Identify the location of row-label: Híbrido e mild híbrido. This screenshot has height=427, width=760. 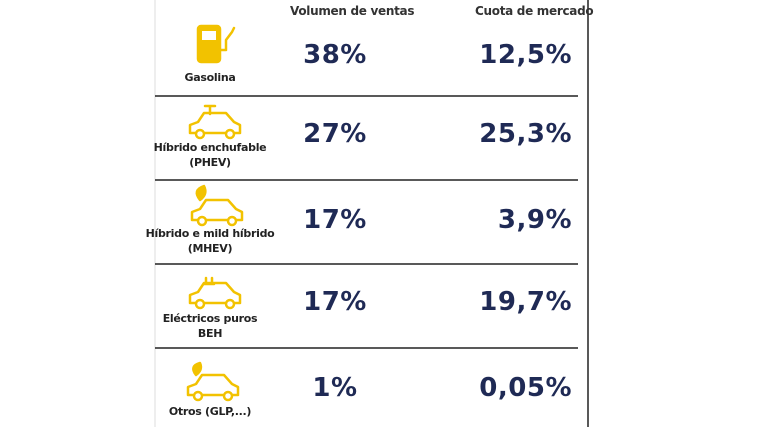
(210, 233).